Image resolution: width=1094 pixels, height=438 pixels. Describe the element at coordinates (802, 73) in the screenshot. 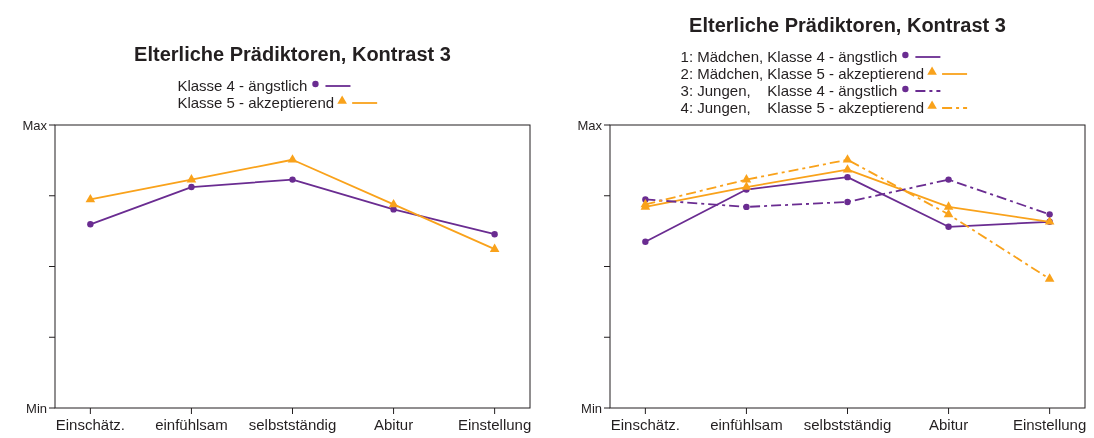

I see `legend-label: 2: Mädchen, Klasse 5 - akzeptierend` at that location.